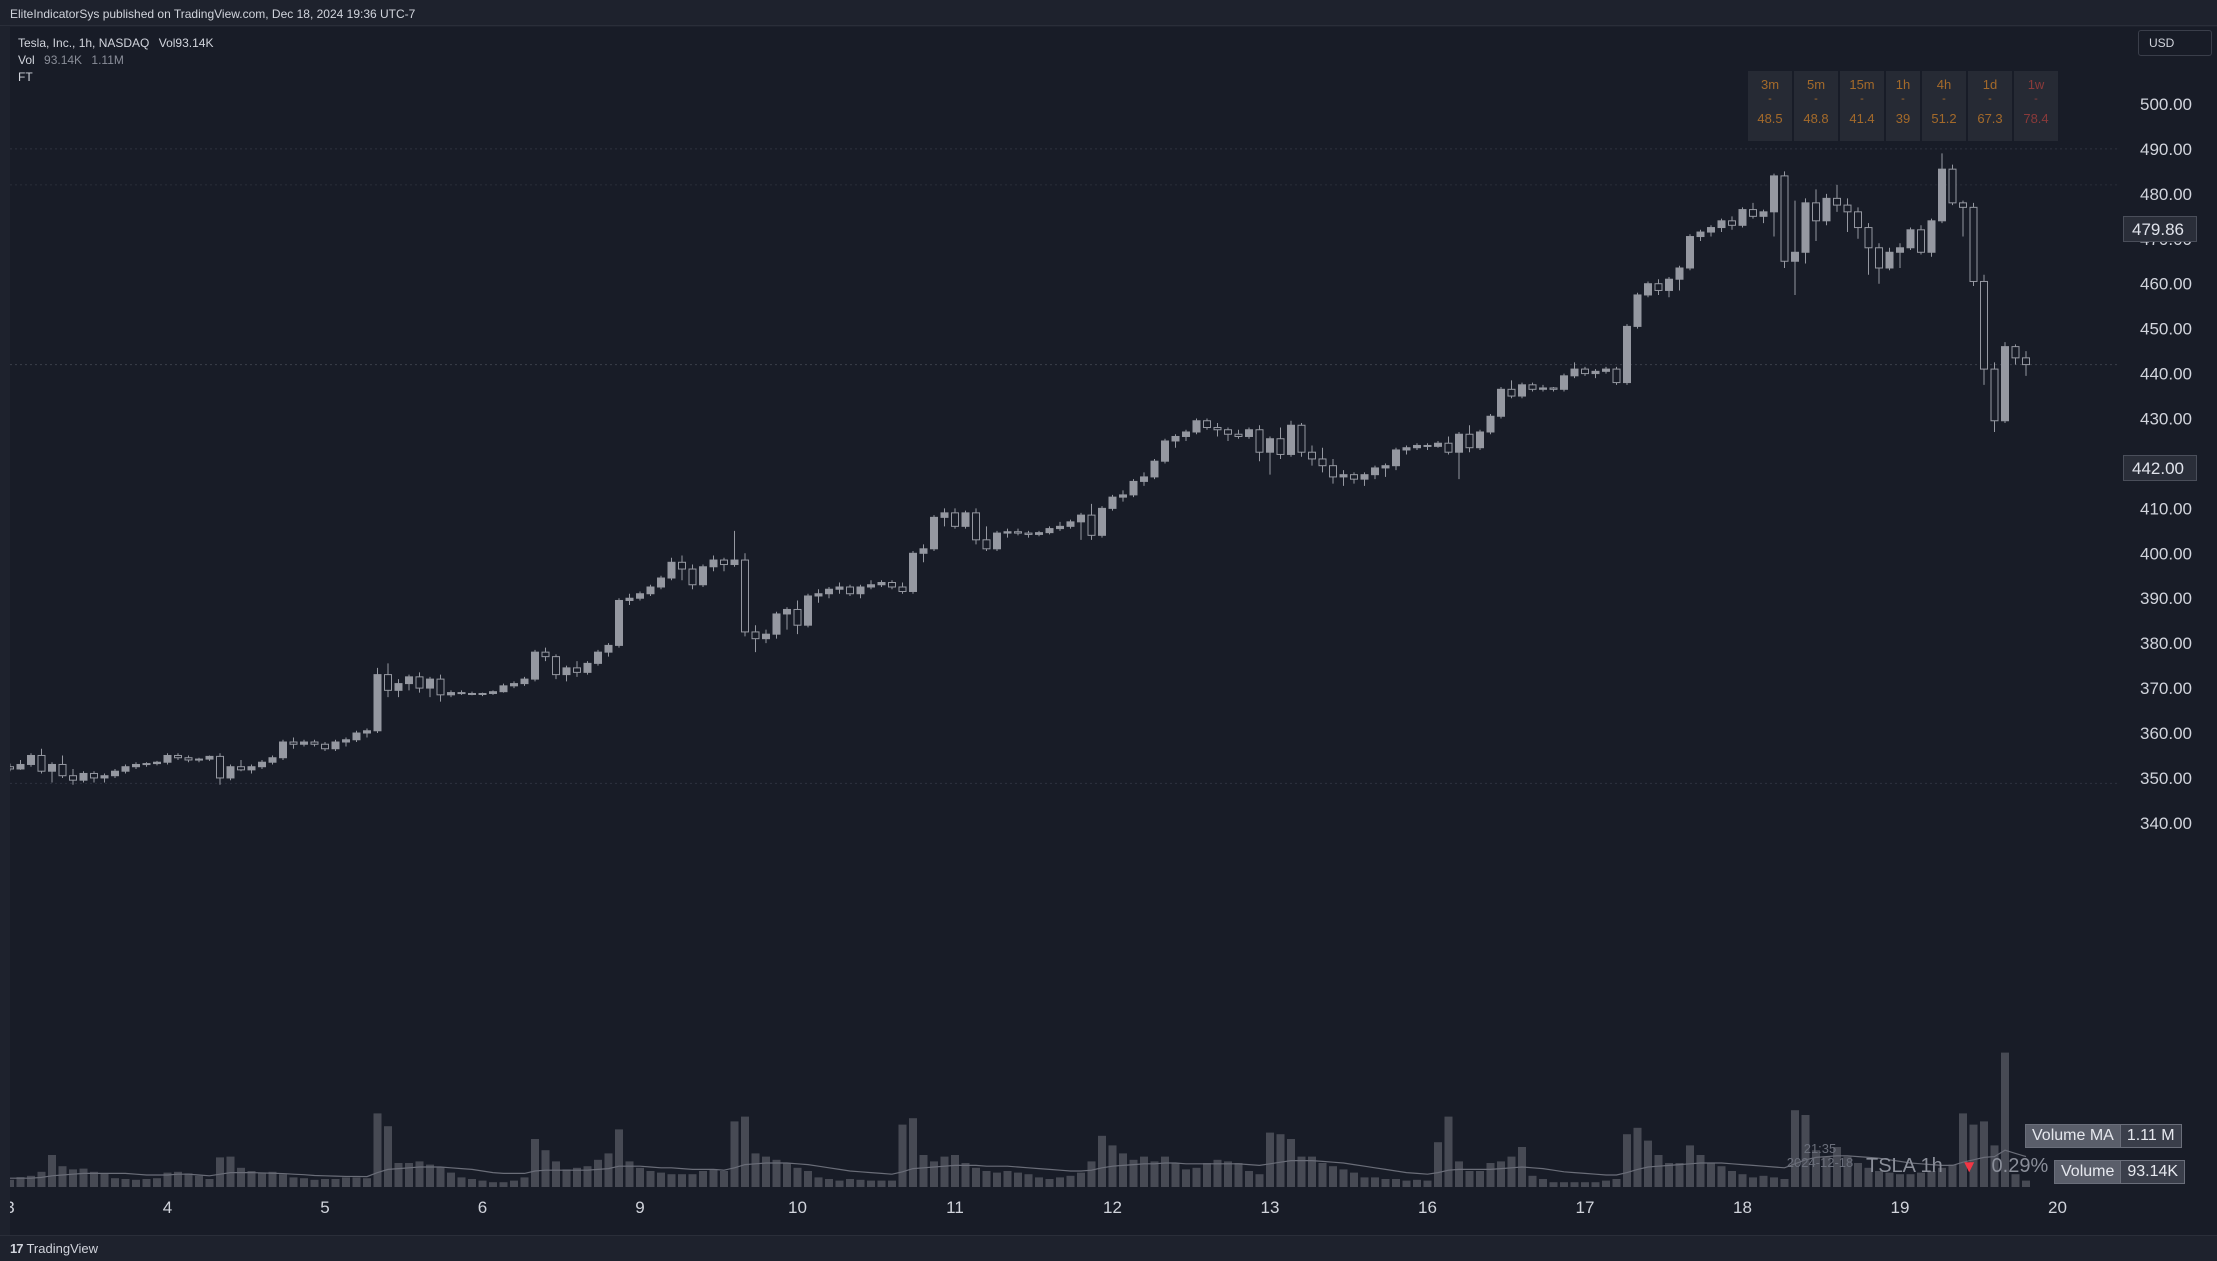 This screenshot has height=1261, width=2217. Describe the element at coordinates (2175, 43) in the screenshot. I see `currency-button: USD` at that location.